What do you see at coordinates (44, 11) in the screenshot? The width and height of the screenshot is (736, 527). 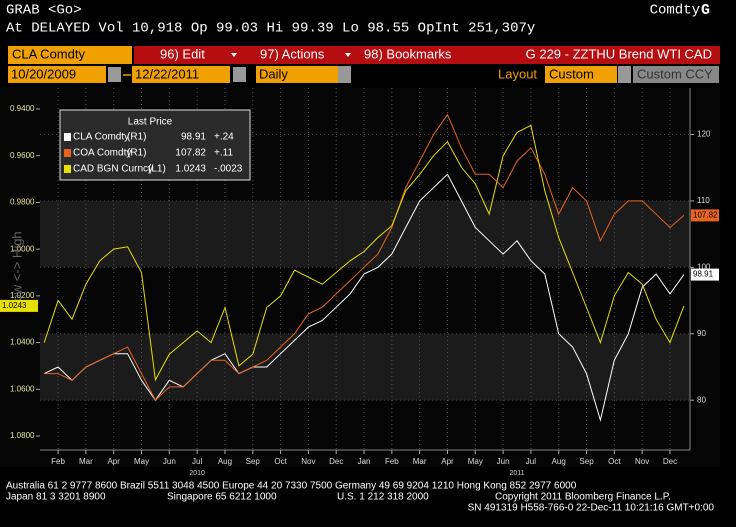 I see `command: GRAB <Go>` at bounding box center [44, 11].